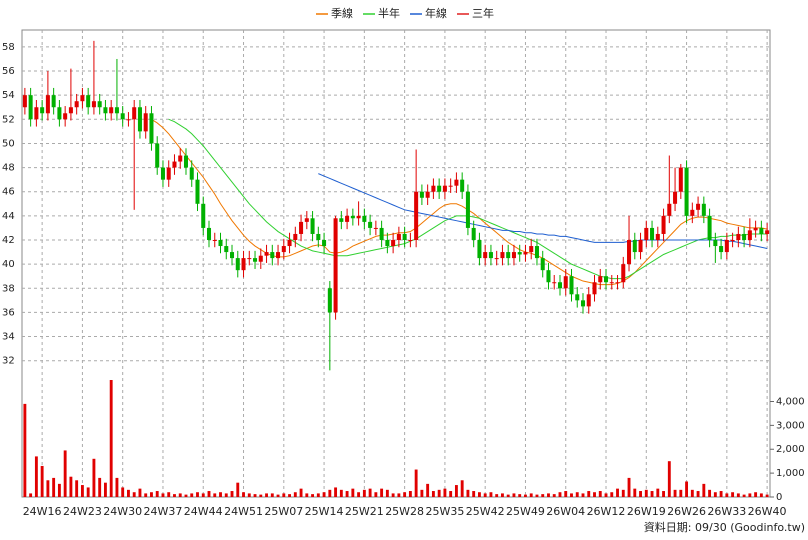  I want to click on x-tick-label: 25W49, so click(525, 511).